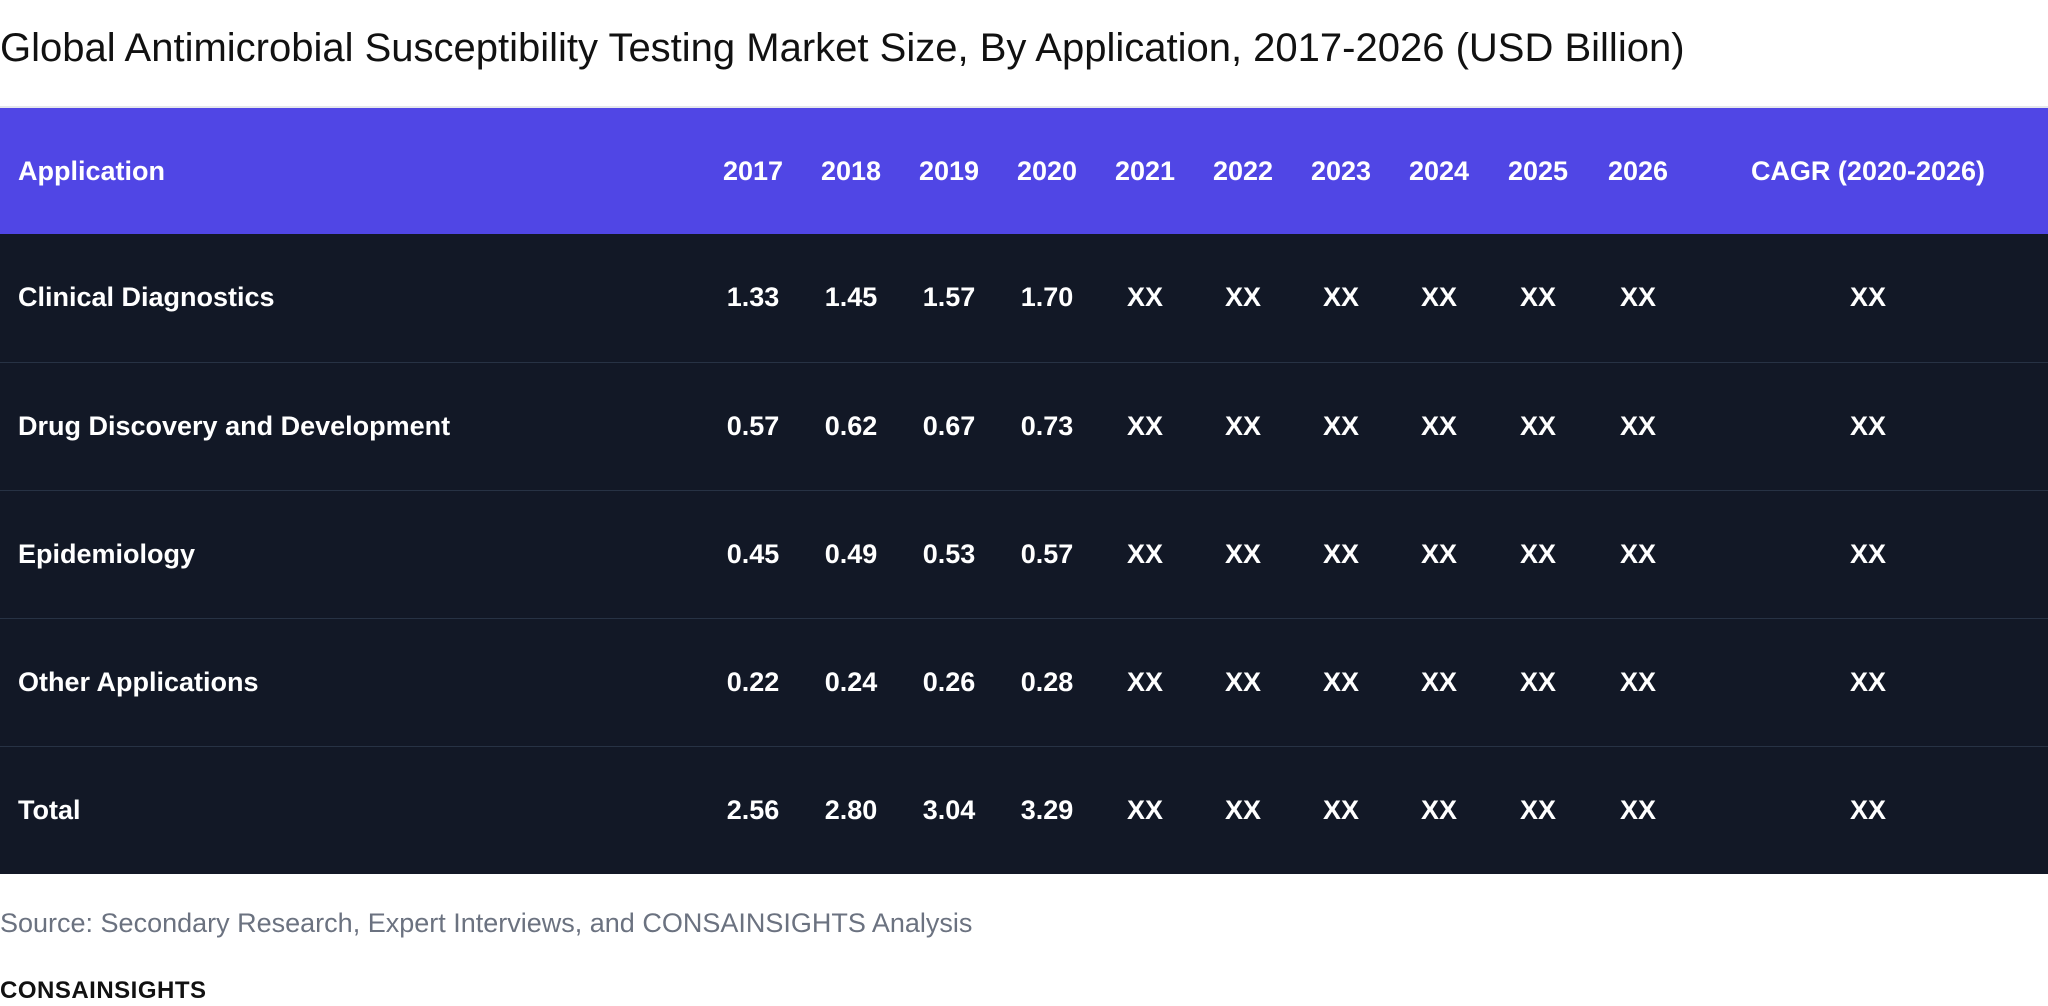 Image resolution: width=2048 pixels, height=1006 pixels. What do you see at coordinates (1638, 170) in the screenshot?
I see `column-header-2026: 2026` at bounding box center [1638, 170].